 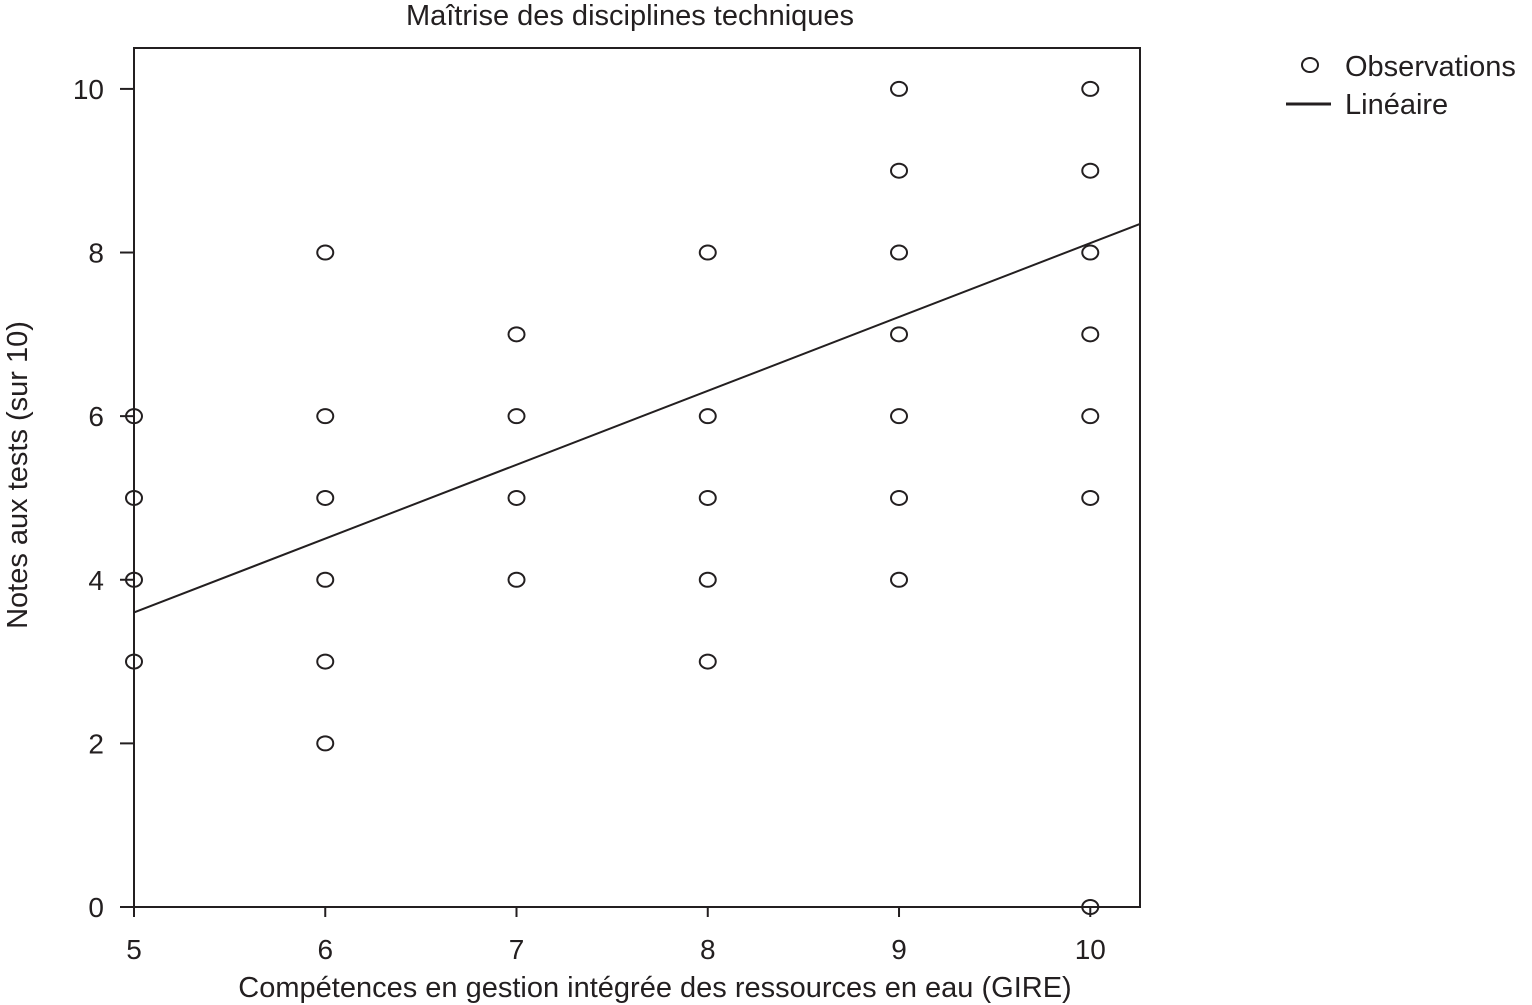 I want to click on y-tick-label: 0, so click(x=96, y=907).